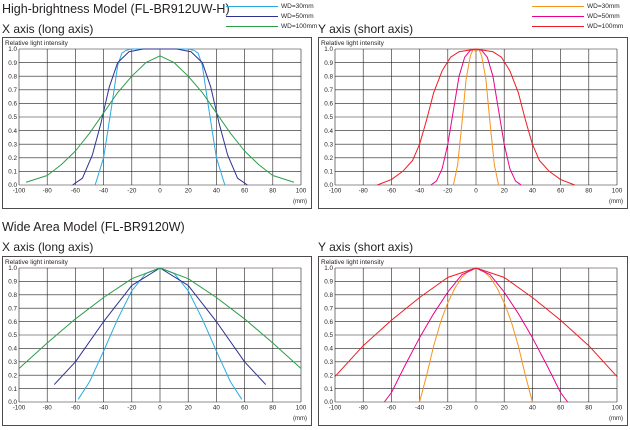 Image resolution: width=630 pixels, height=430 pixels. I want to click on legend-y-axis: WD=30mm WD=50mm WD=100mm, so click(580, 18).